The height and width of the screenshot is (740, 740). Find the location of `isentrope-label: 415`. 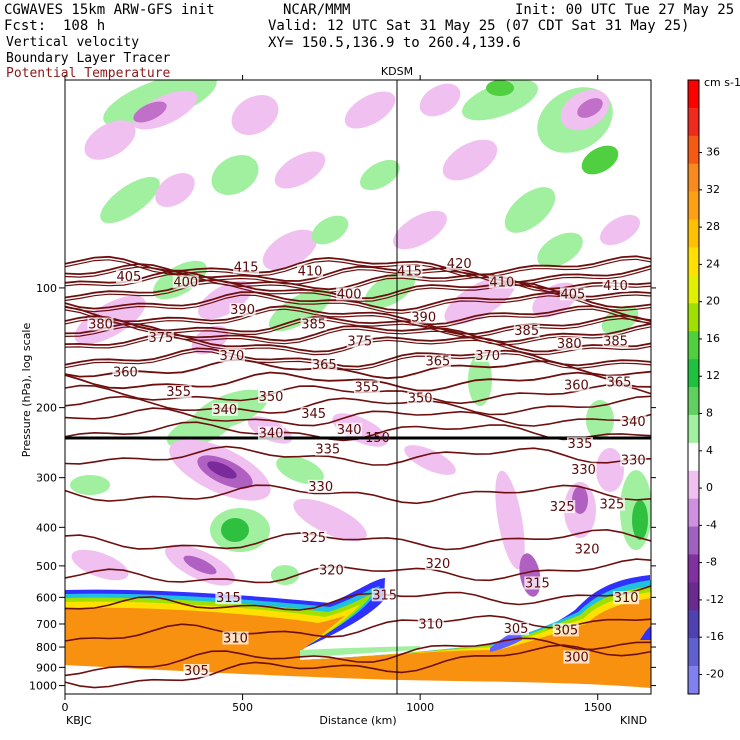

isentrope-label: 415 is located at coordinates (409, 272).